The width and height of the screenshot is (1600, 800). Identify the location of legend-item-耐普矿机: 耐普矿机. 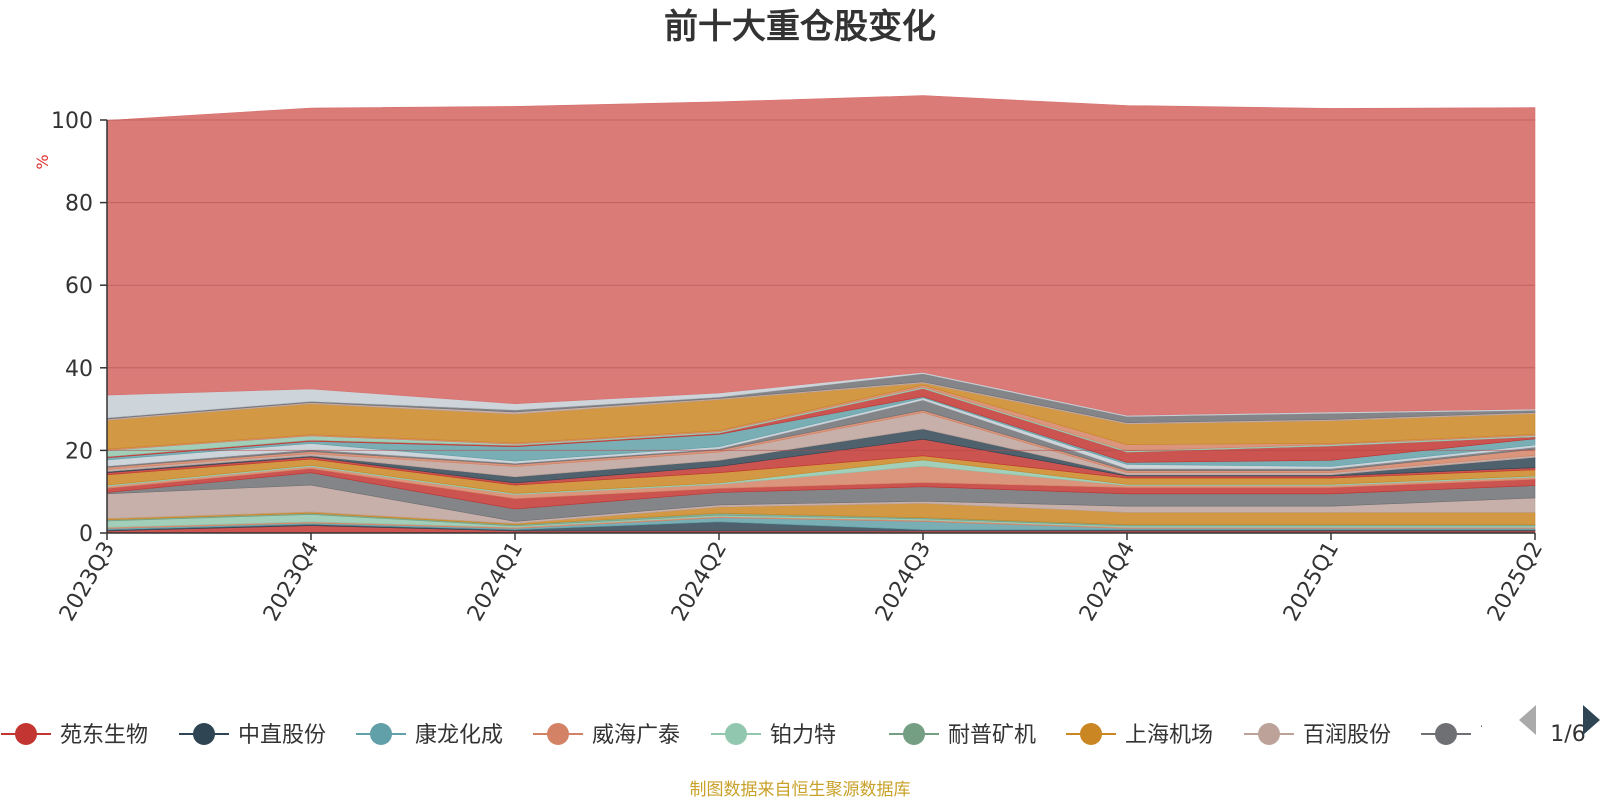
(962, 735).